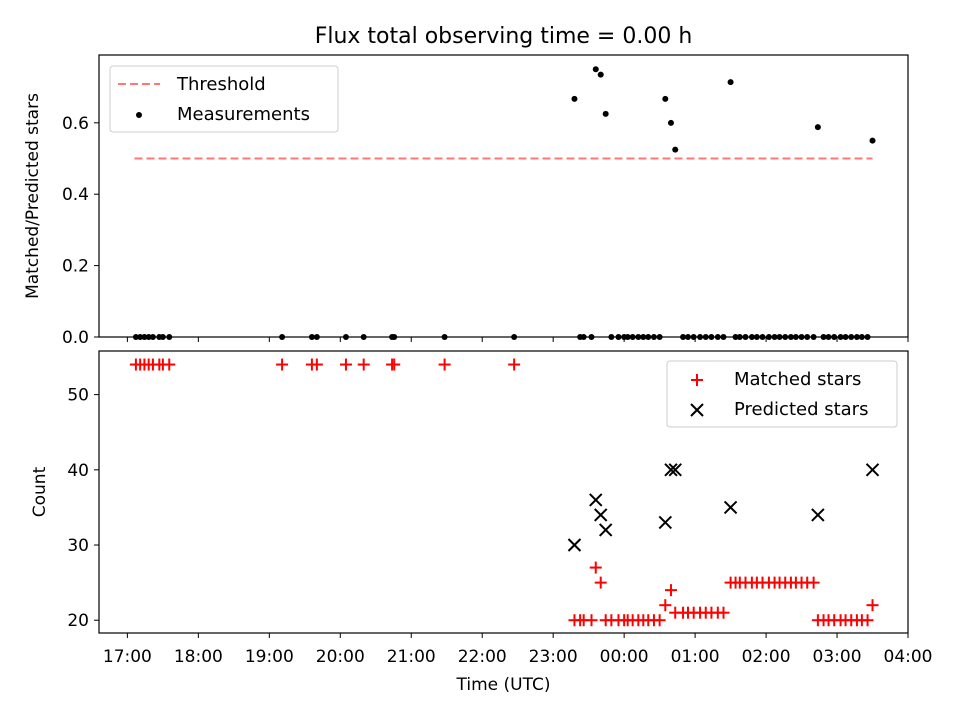  Describe the element at coordinates (624, 657) in the screenshot. I see `x-tick-label: 00:00` at that location.